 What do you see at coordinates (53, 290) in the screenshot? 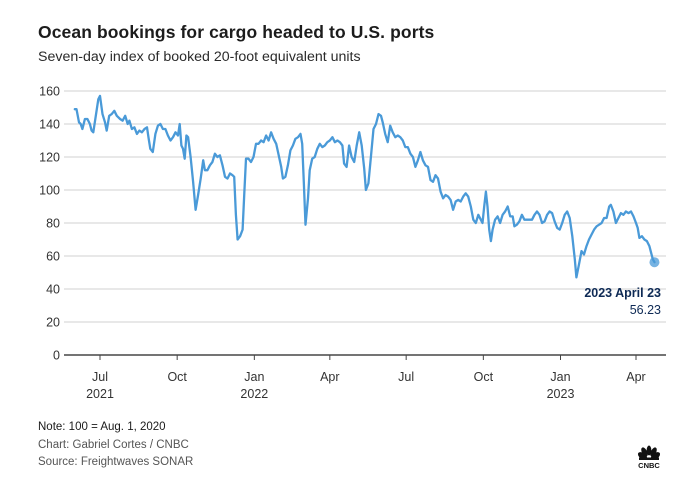
I see `y-tick-label: 40` at bounding box center [53, 290].